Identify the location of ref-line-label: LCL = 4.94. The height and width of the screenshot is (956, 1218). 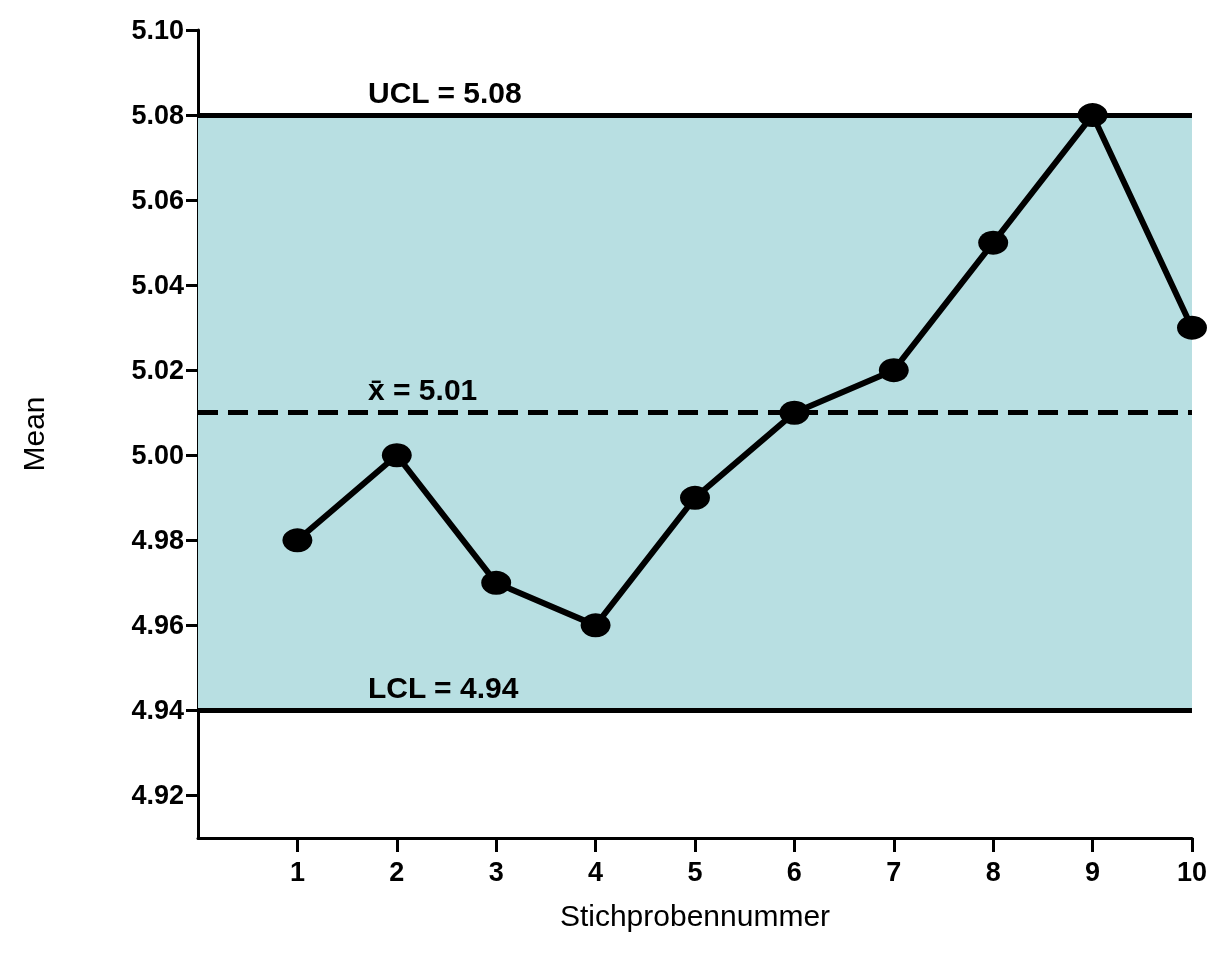
(443, 687).